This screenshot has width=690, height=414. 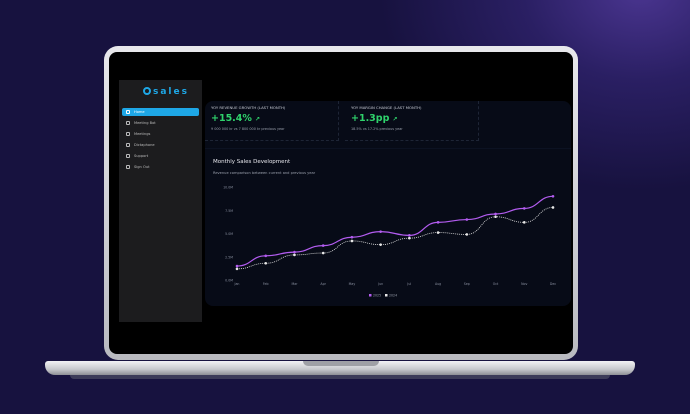 I want to click on divider, so click(x=388, y=148).